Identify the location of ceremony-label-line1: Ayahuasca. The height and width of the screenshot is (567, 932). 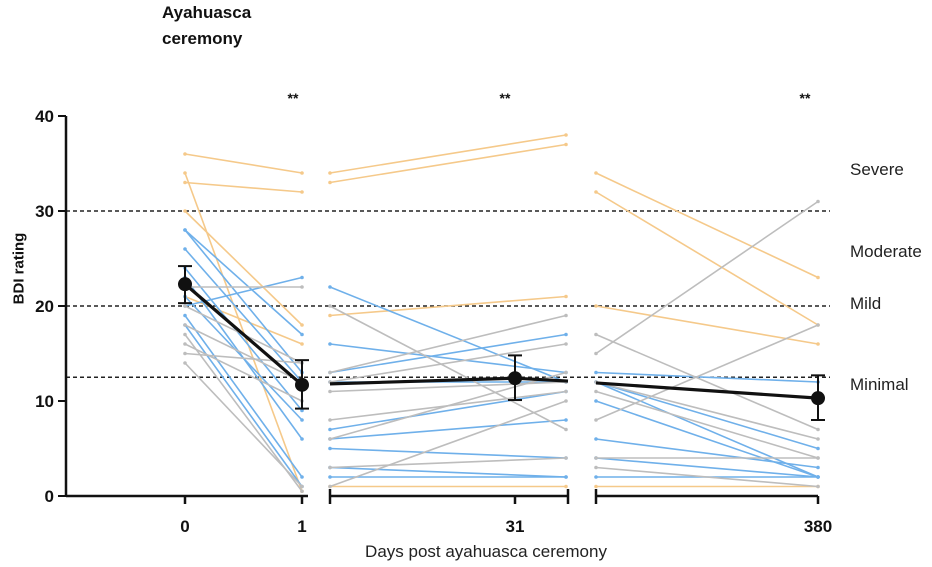
(207, 12).